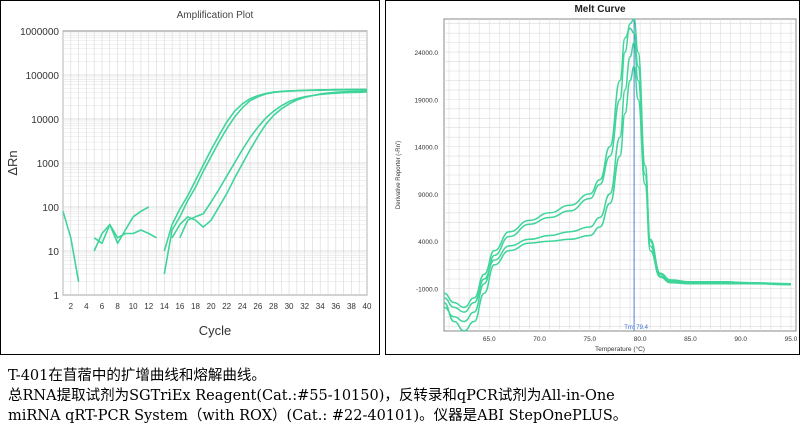 Image resolution: width=800 pixels, height=439 pixels. Describe the element at coordinates (211, 306) in the screenshot. I see `x-tick-label: 20` at that location.